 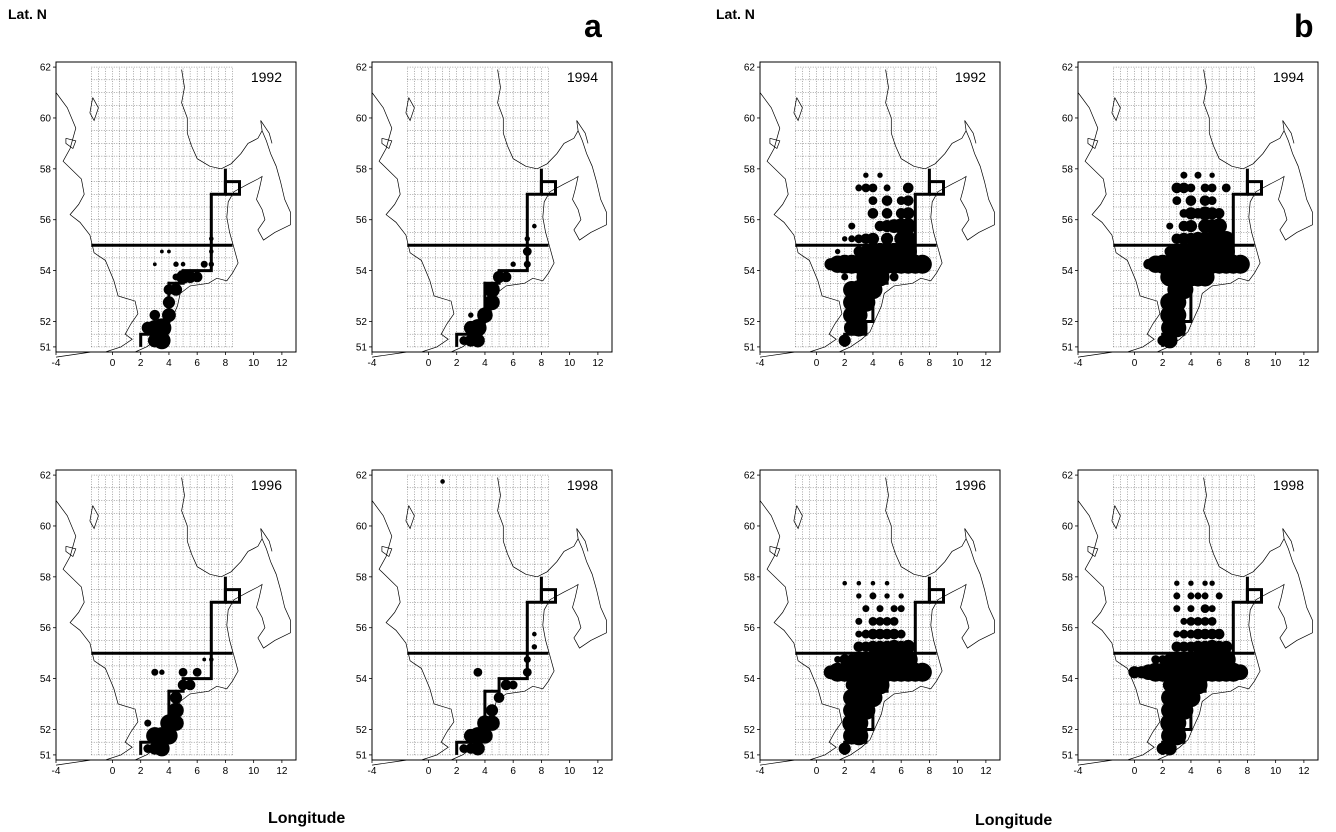 I want to click on panel-letter-a: a, so click(x=593, y=26).